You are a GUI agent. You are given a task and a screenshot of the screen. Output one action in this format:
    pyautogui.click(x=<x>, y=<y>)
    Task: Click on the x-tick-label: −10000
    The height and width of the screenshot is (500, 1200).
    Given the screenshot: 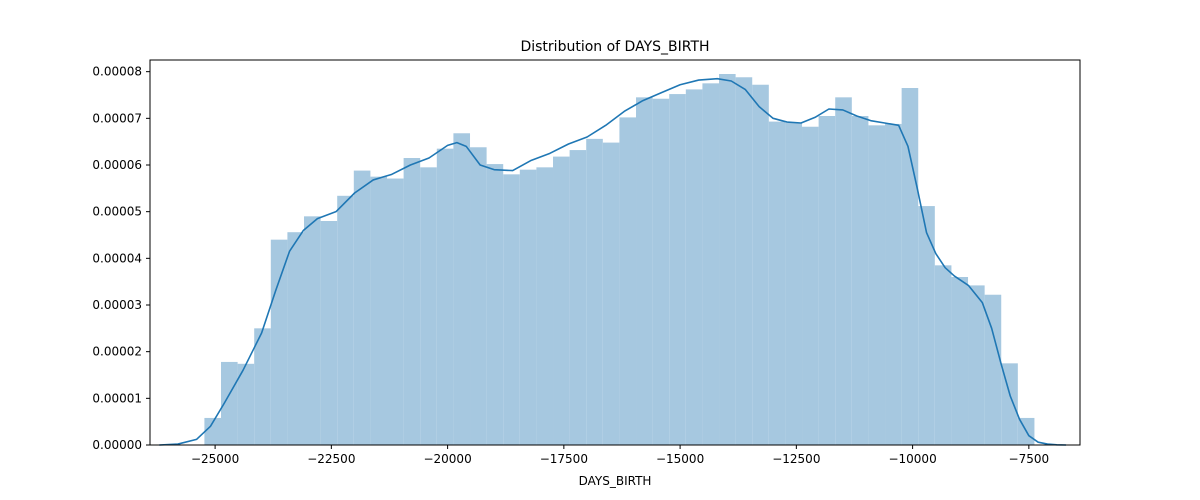 What is the action you would take?
    pyautogui.click(x=912, y=459)
    